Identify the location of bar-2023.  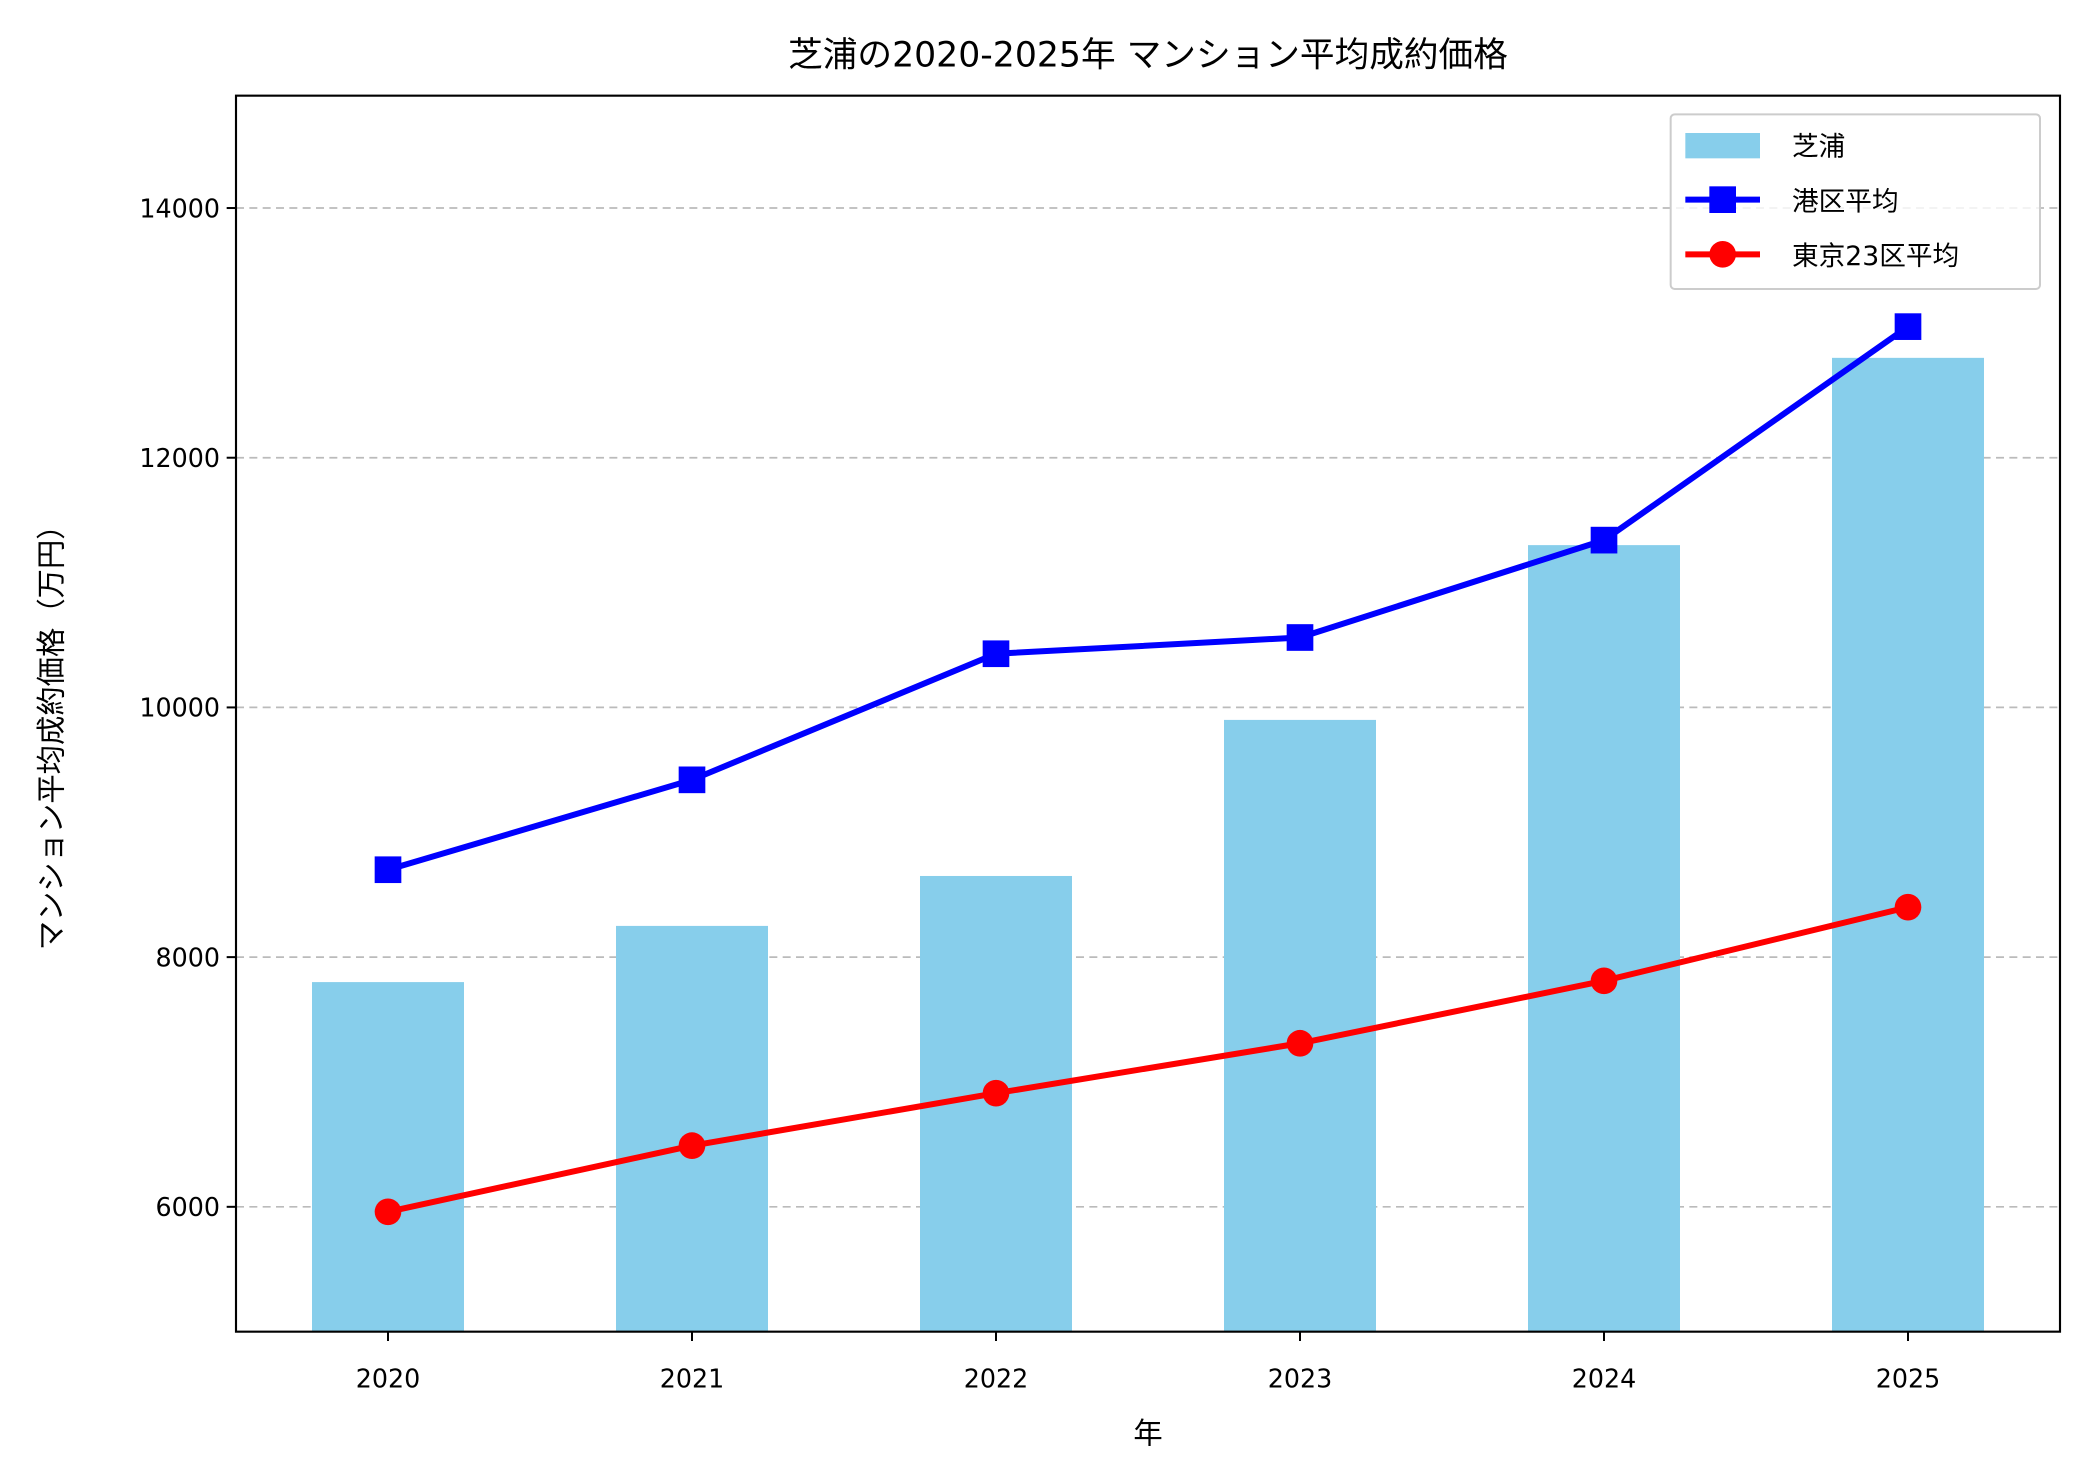
(1300, 1025).